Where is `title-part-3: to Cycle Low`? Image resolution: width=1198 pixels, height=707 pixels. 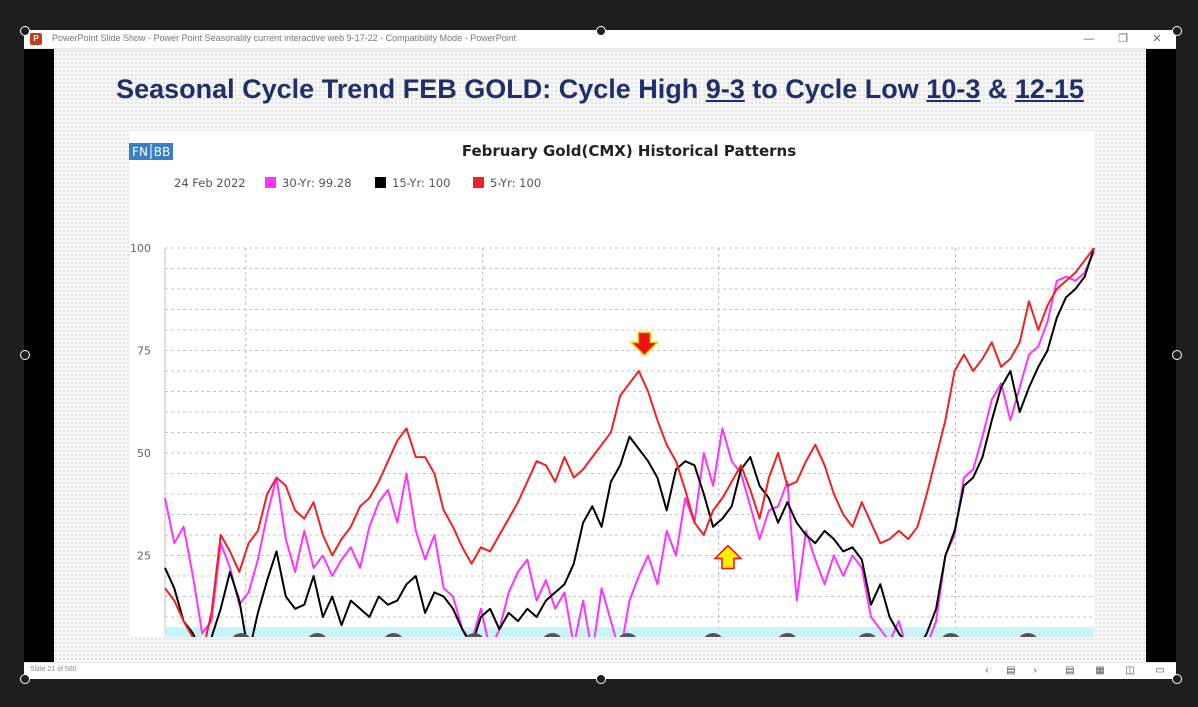 title-part-3: to Cycle Low is located at coordinates (835, 89).